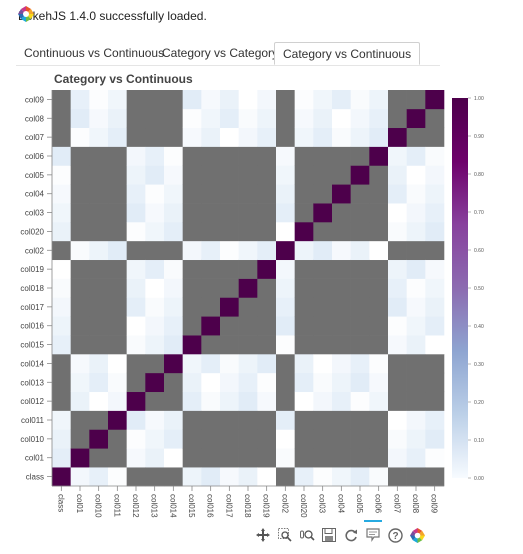 The height and width of the screenshot is (554, 523). Describe the element at coordinates (94, 53) in the screenshot. I see `tab-continuous-vs-continuous: Continuous vs Continuous` at that location.